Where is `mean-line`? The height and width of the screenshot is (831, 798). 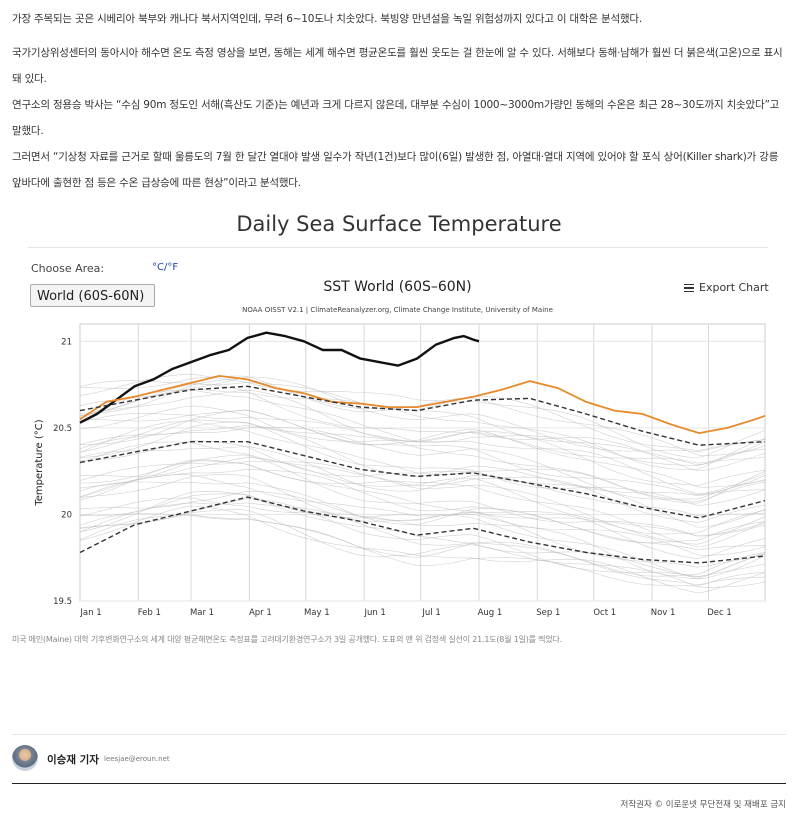
mean-line is located at coordinates (422, 480).